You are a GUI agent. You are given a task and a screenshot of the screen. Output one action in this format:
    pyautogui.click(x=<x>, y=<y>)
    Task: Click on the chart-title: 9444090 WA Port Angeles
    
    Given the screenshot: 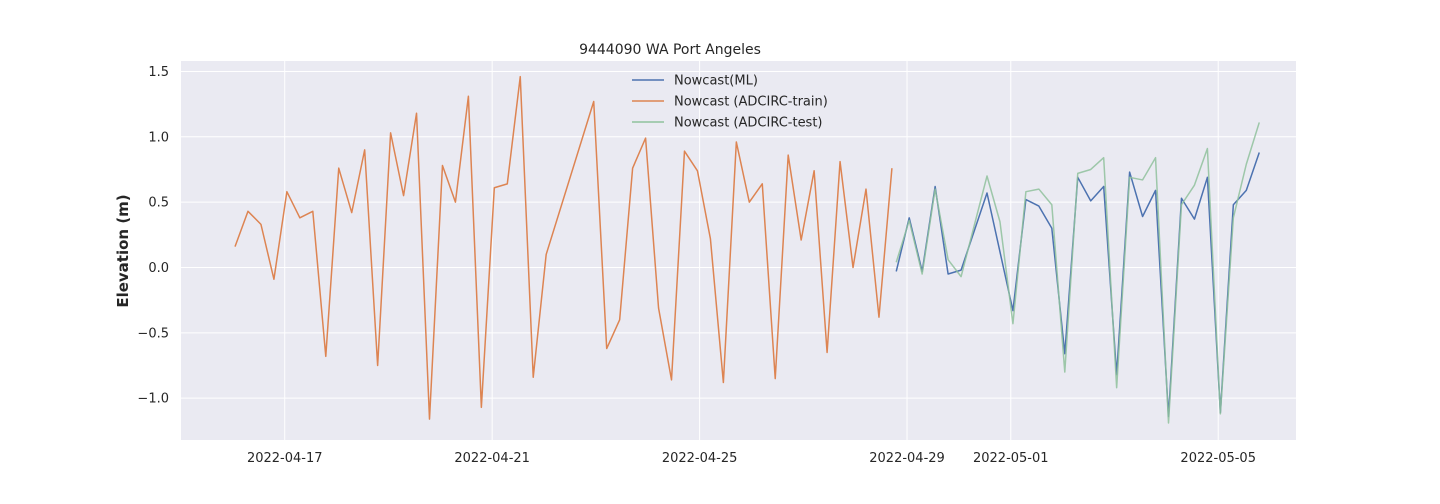 What is the action you would take?
    pyautogui.click(x=670, y=50)
    